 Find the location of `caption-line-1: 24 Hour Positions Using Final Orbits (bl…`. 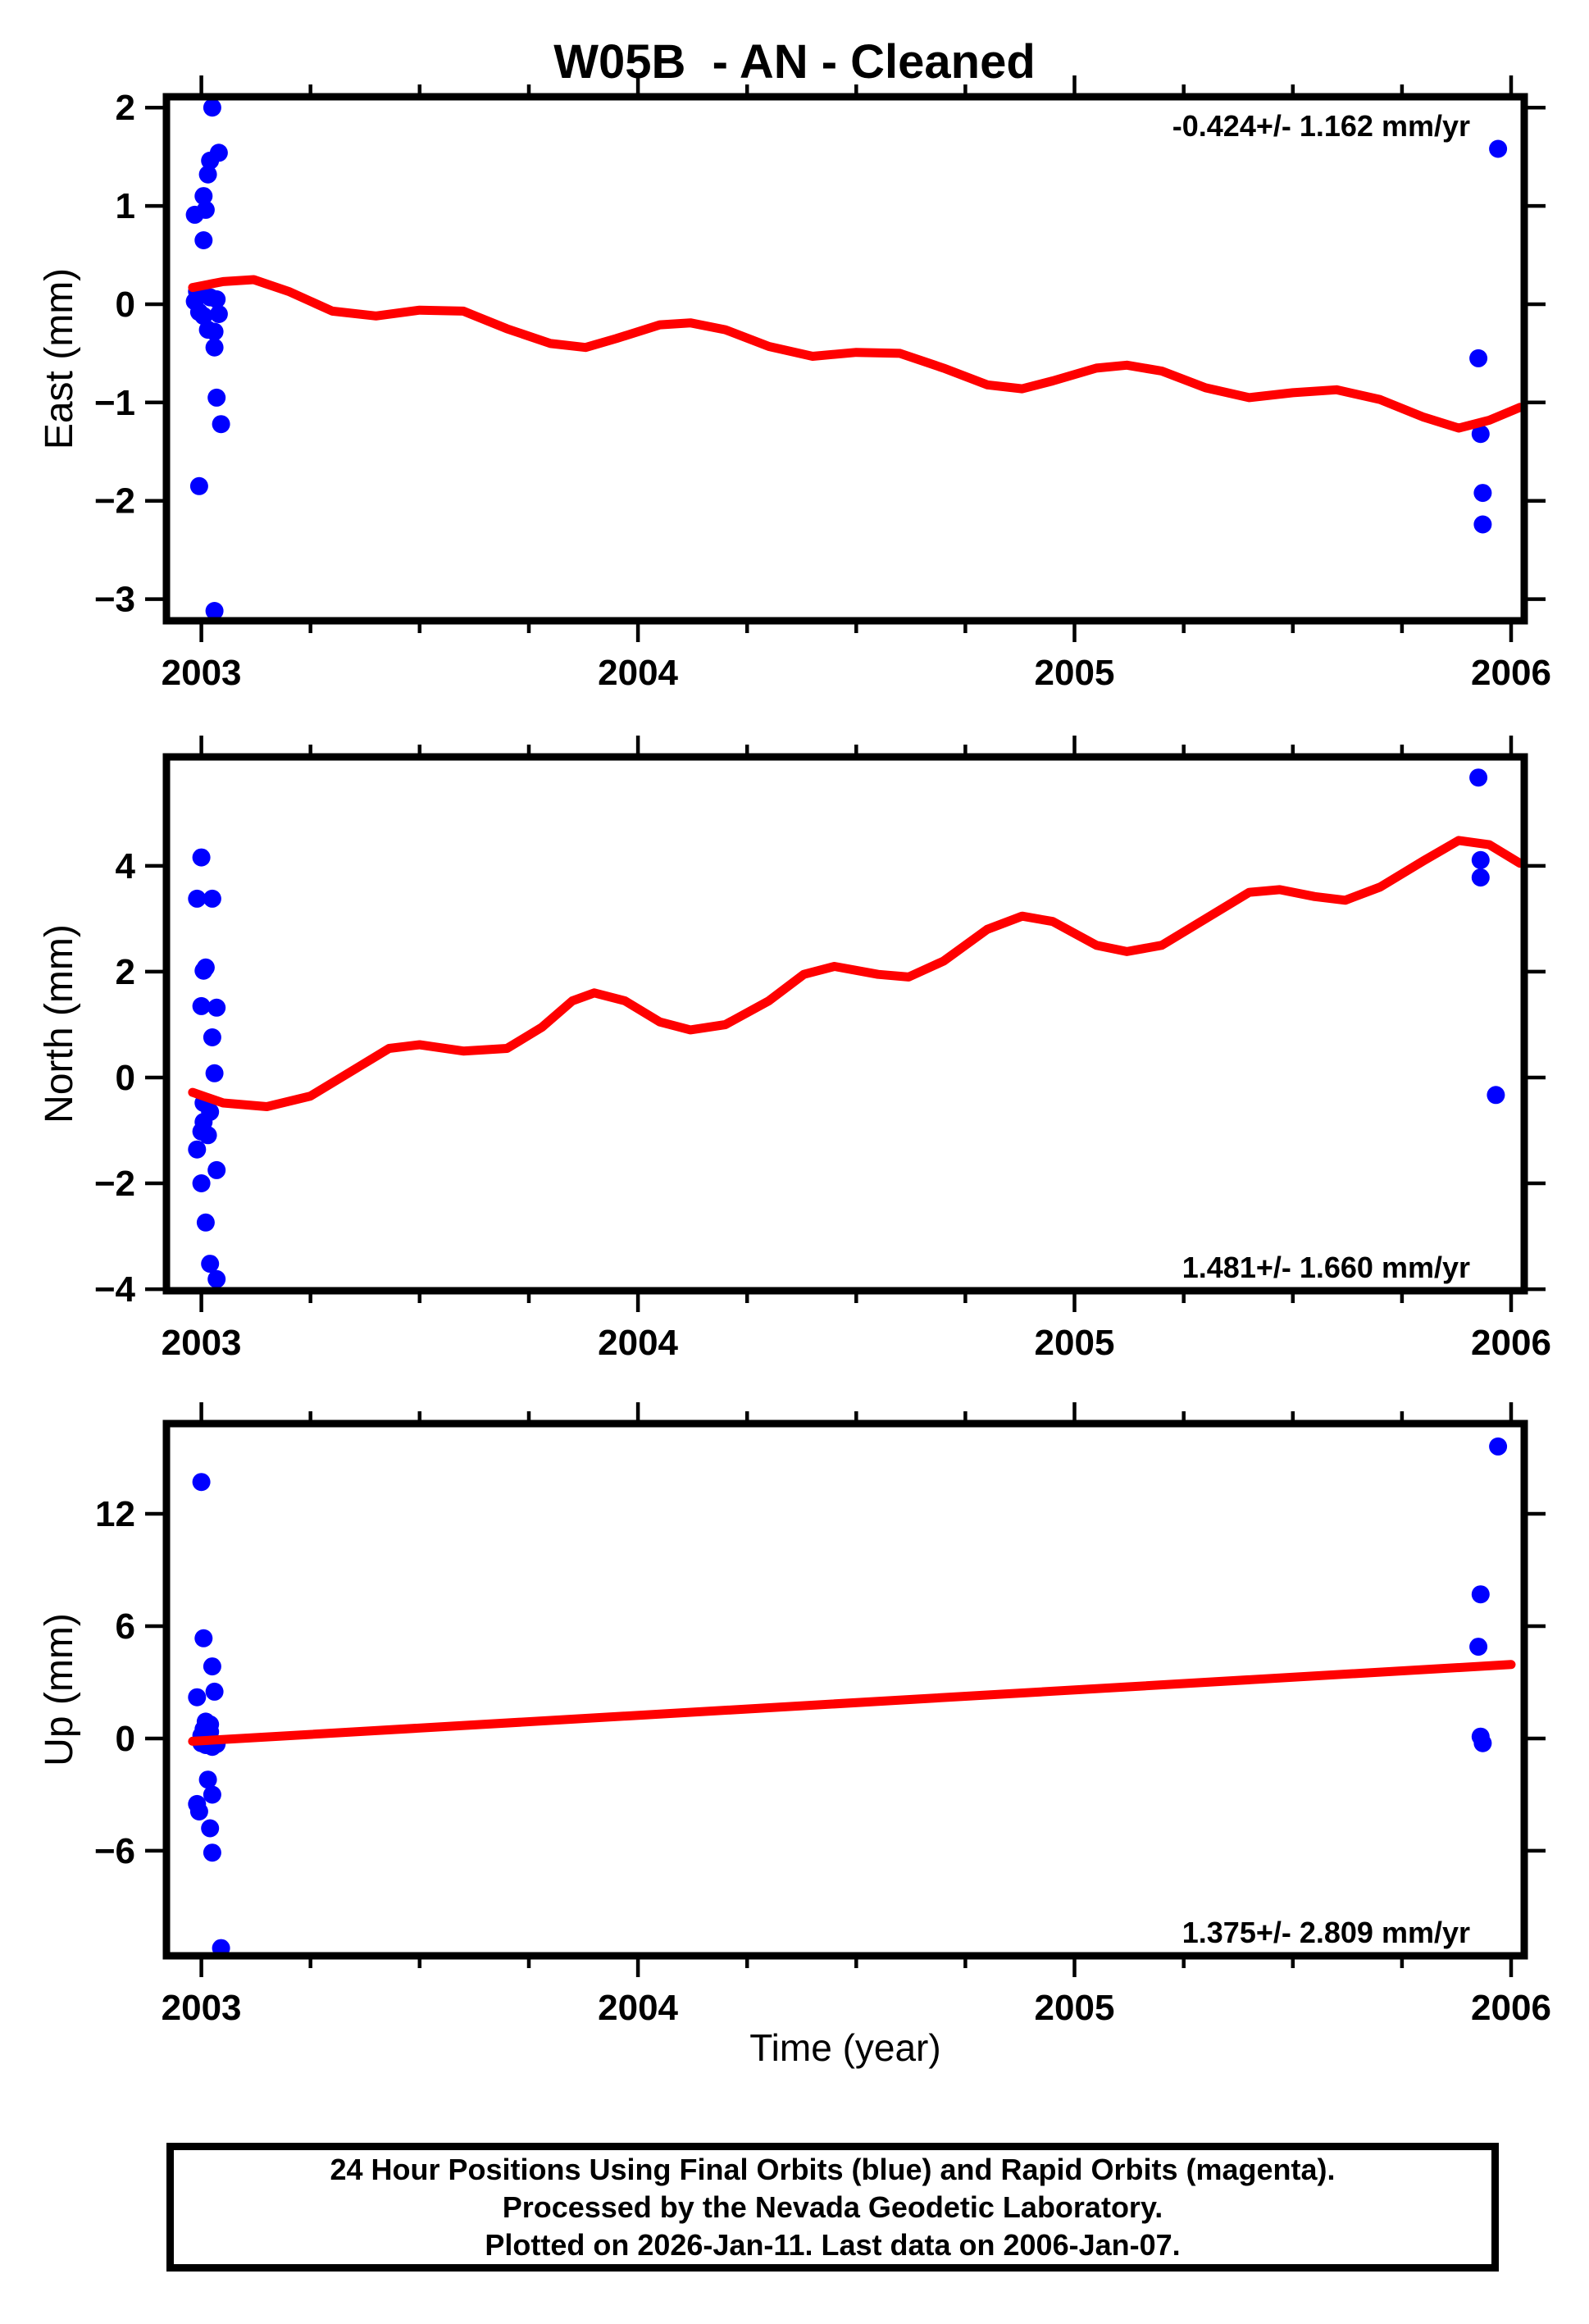

caption-line-1: 24 Hour Positions Using Final Orbits (bl… is located at coordinates (833, 2169).